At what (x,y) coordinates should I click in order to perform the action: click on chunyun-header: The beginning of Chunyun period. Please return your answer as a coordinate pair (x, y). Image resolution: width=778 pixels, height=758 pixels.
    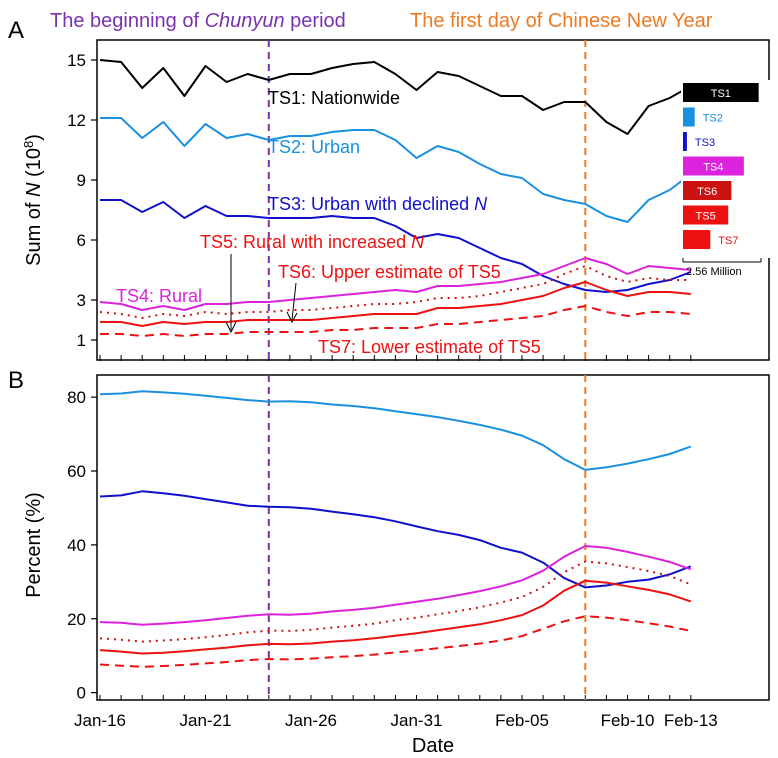
    Looking at the image, I should click on (198, 21).